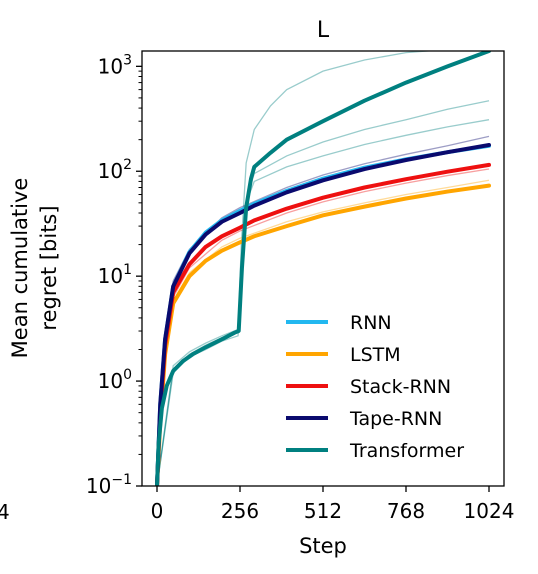  I want to click on y-axis-label-line-2: regret [bits], so click(49, 267).